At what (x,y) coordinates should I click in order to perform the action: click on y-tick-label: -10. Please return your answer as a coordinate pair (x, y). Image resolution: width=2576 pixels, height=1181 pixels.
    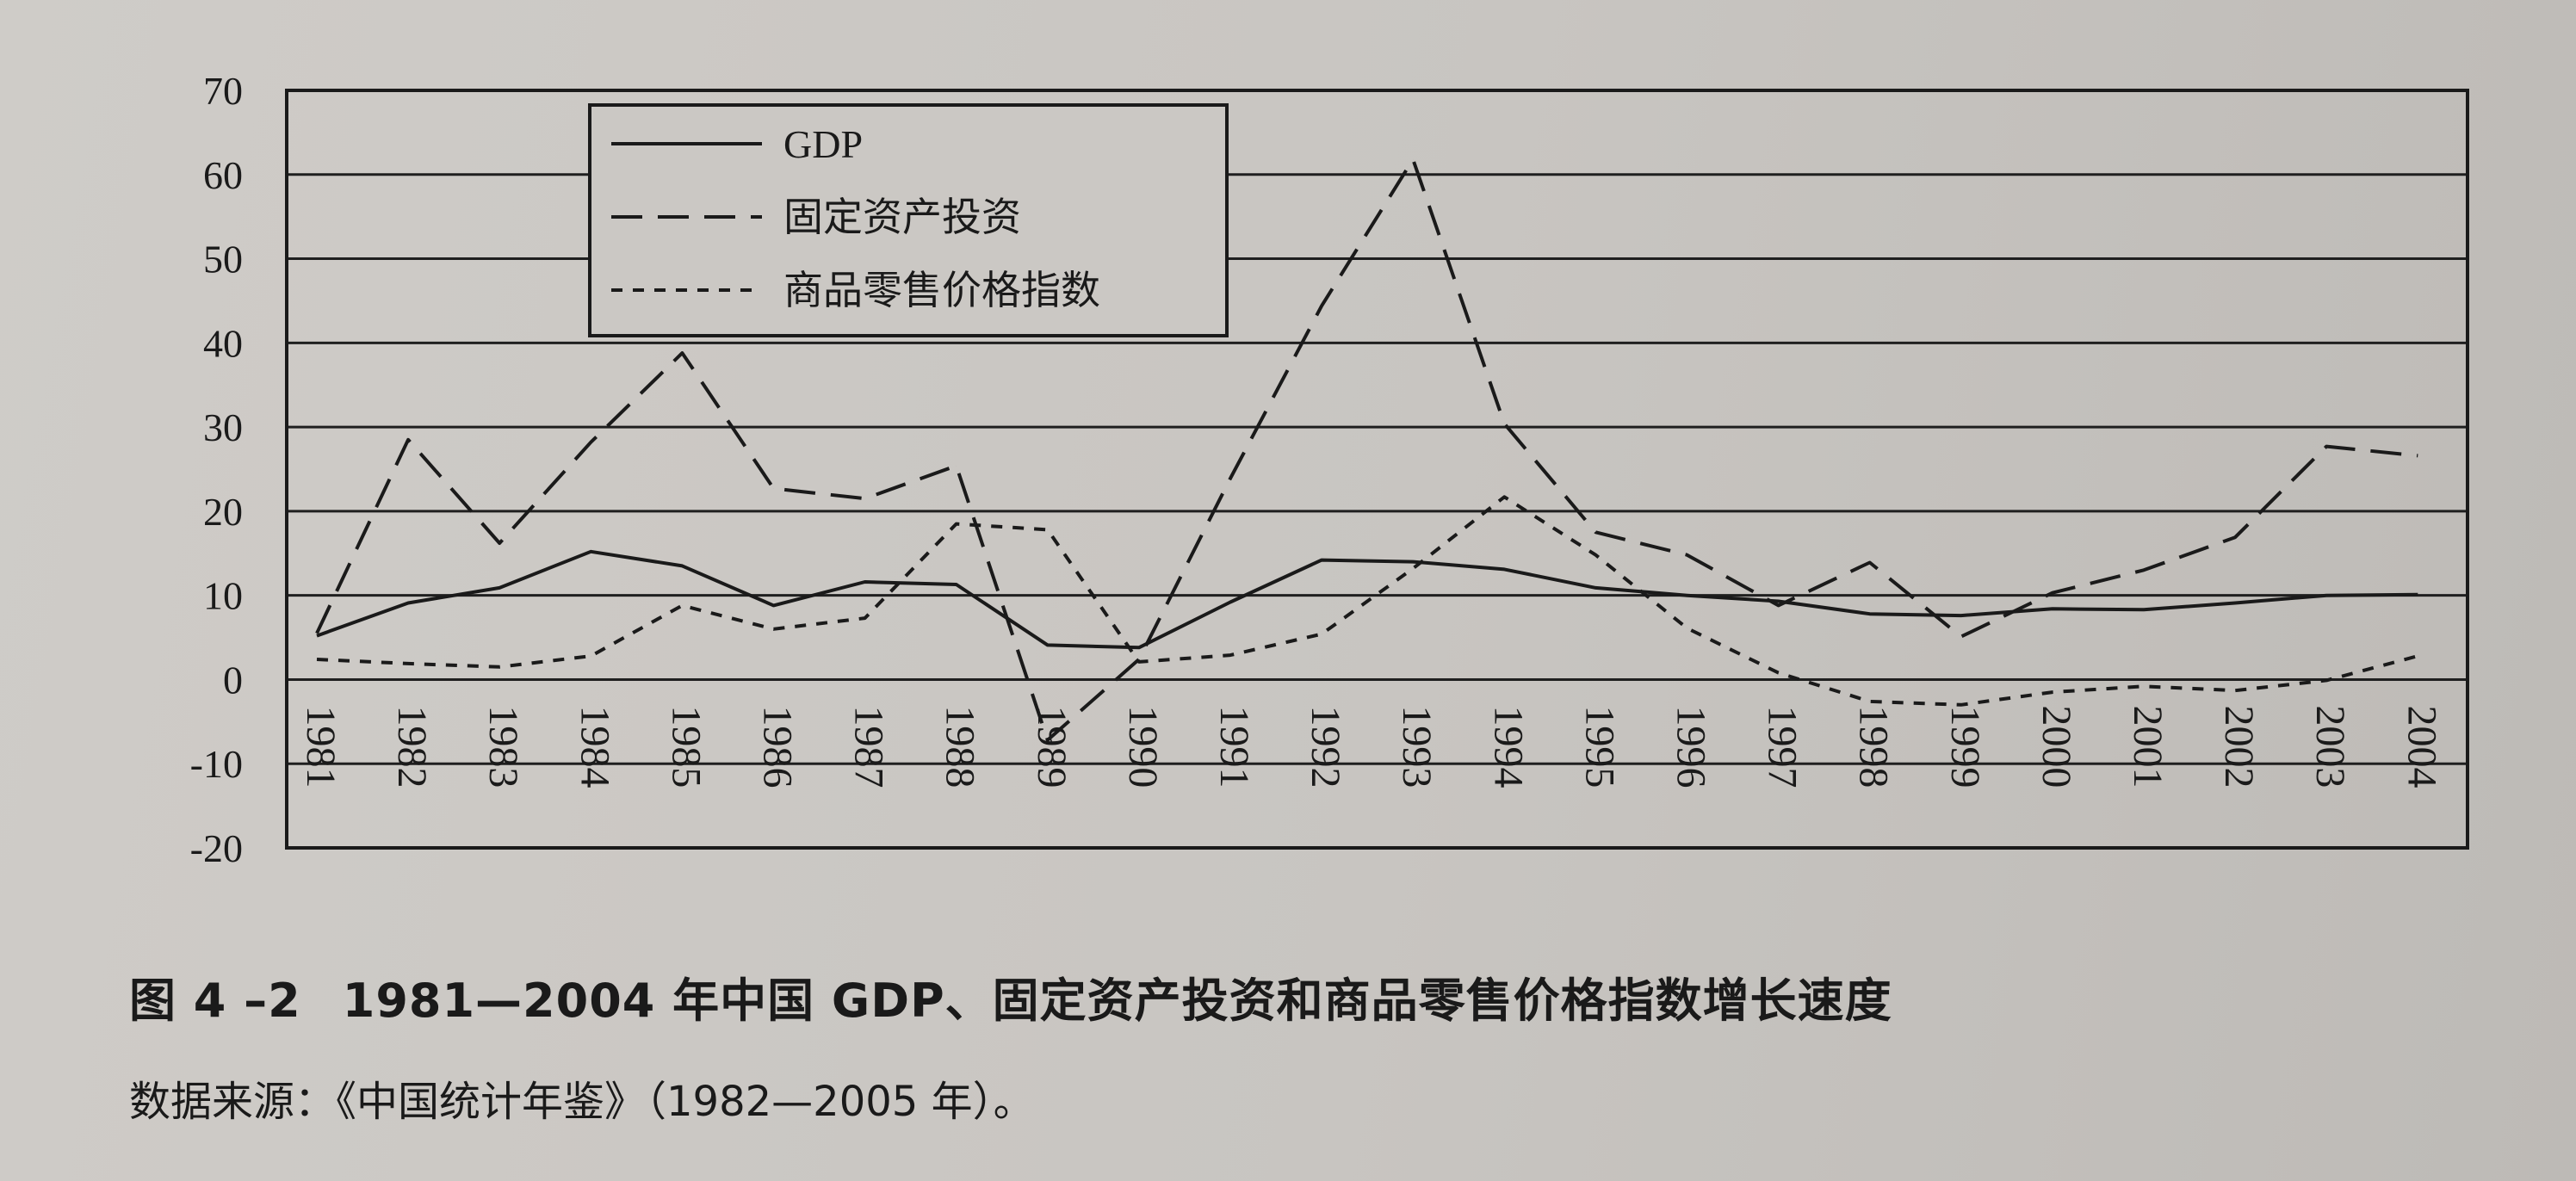
    Looking at the image, I should click on (217, 764).